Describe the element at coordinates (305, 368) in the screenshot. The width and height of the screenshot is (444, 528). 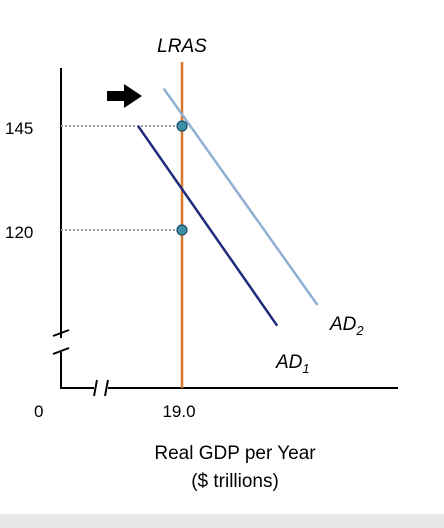
I see `ad1-label-subscript: 1` at that location.